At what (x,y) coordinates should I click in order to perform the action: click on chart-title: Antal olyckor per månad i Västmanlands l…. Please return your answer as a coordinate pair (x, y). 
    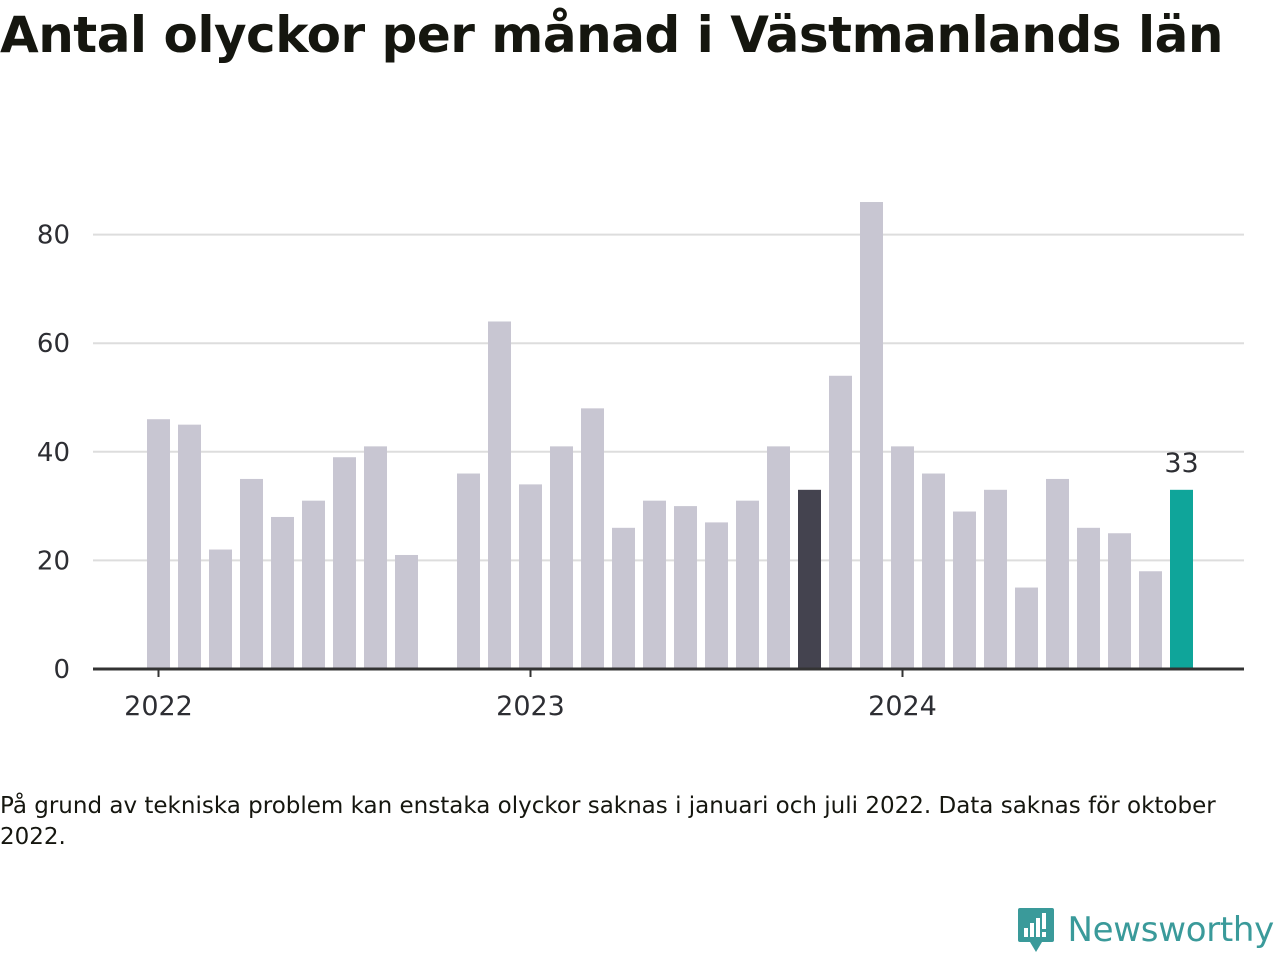
    Looking at the image, I should click on (611, 35).